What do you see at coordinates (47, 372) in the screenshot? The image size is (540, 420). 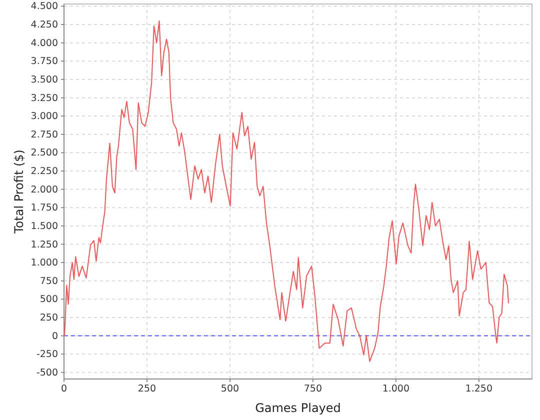 I see `y-tick-label: -500` at bounding box center [47, 372].